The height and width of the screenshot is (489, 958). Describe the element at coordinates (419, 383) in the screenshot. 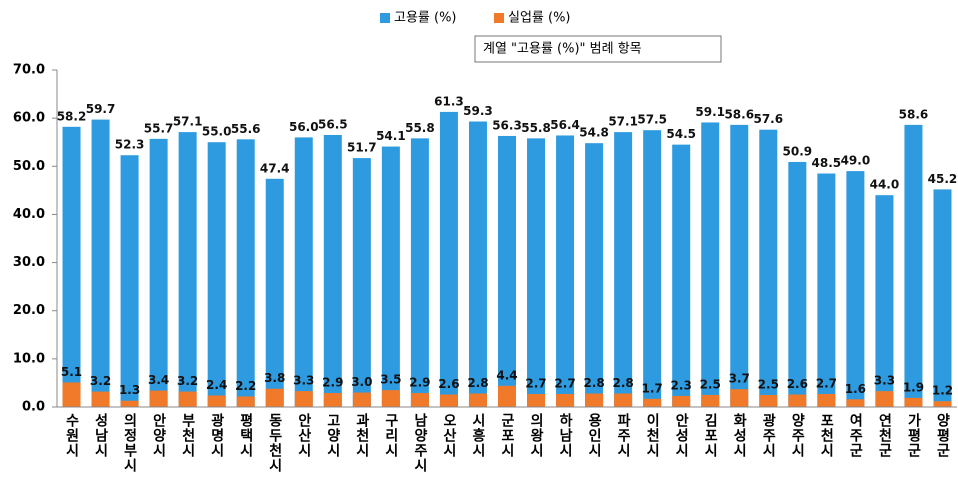

I see `value-label: 2.9` at that location.